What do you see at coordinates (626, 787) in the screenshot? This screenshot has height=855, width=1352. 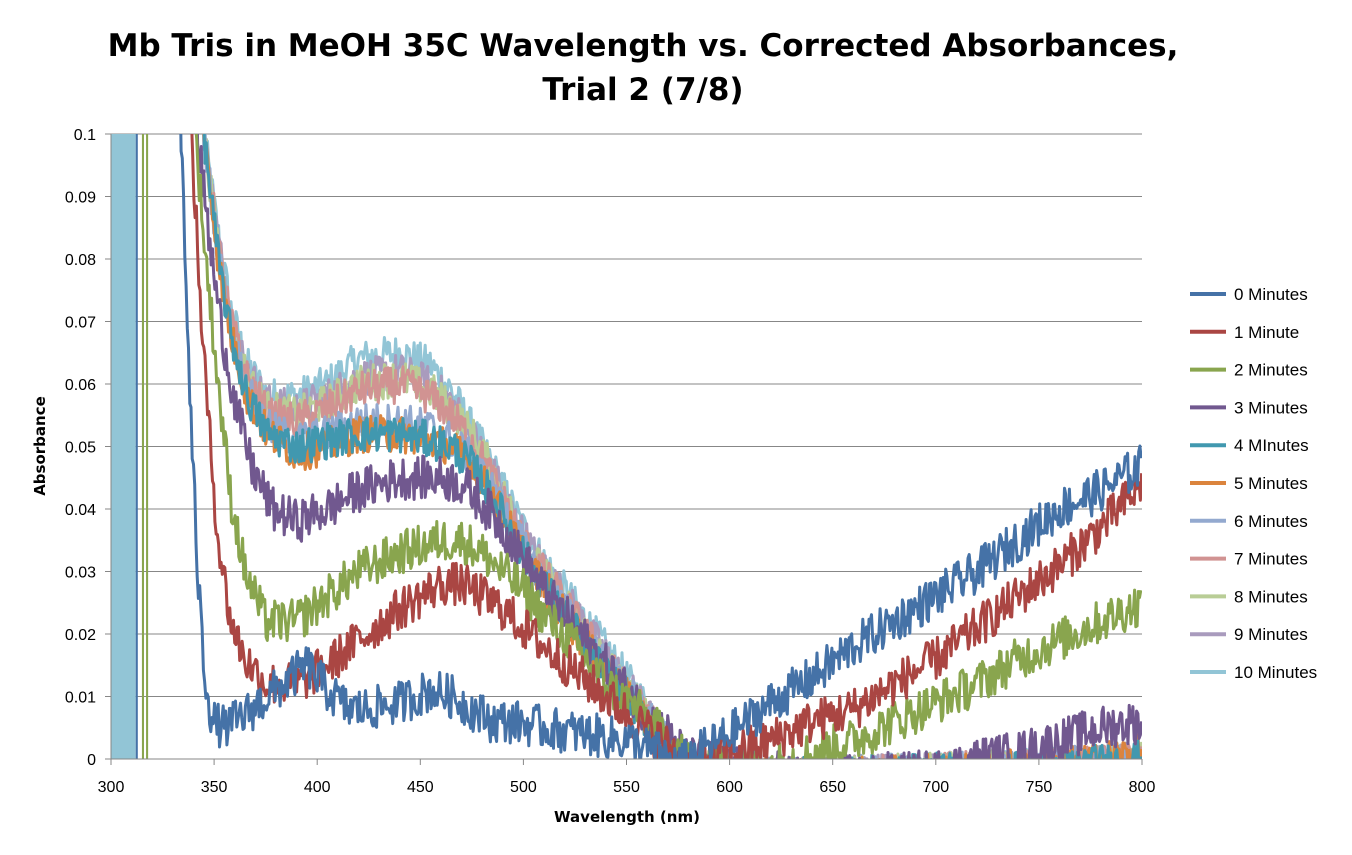 I see `x-tick-label: 550` at bounding box center [626, 787].